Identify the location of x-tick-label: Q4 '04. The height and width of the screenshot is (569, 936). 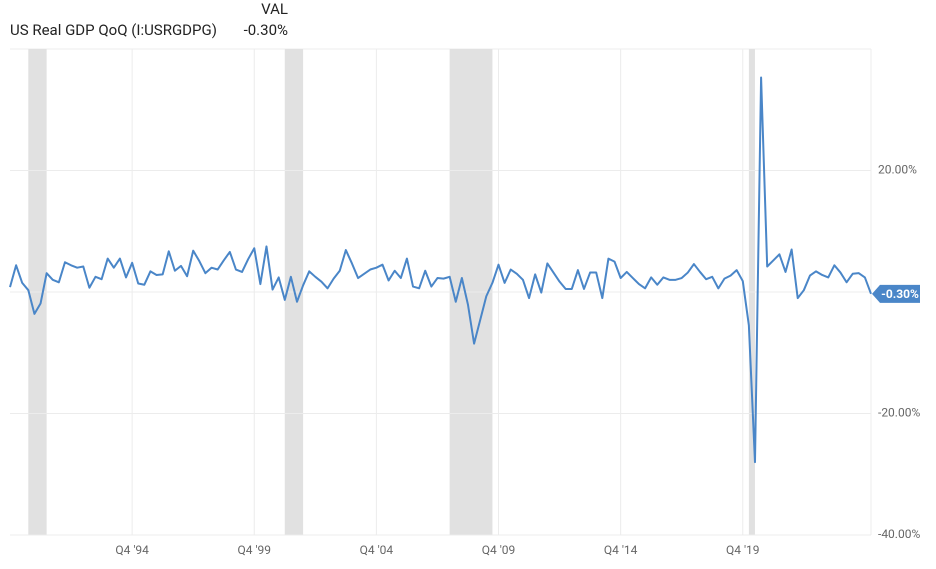
(377, 550).